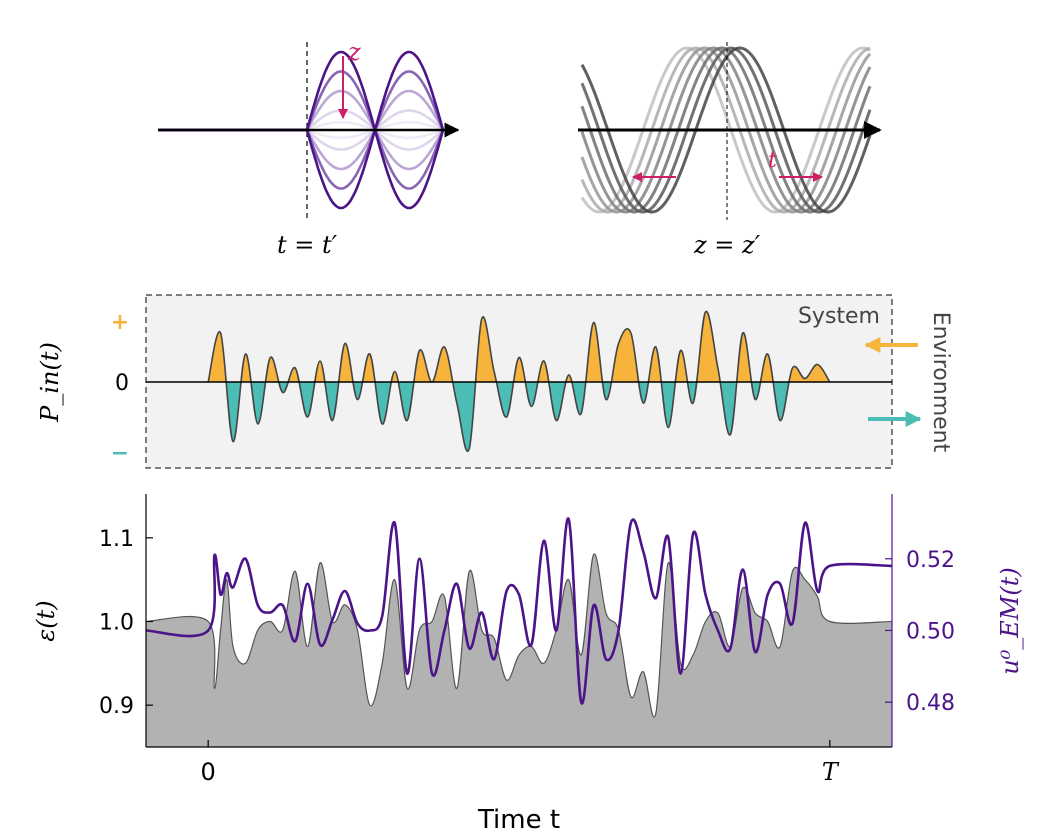 Image resolution: width=1038 pixels, height=840 pixels. Describe the element at coordinates (46, 620) in the screenshot. I see `epsilon-ylabel: ε(t)` at that location.